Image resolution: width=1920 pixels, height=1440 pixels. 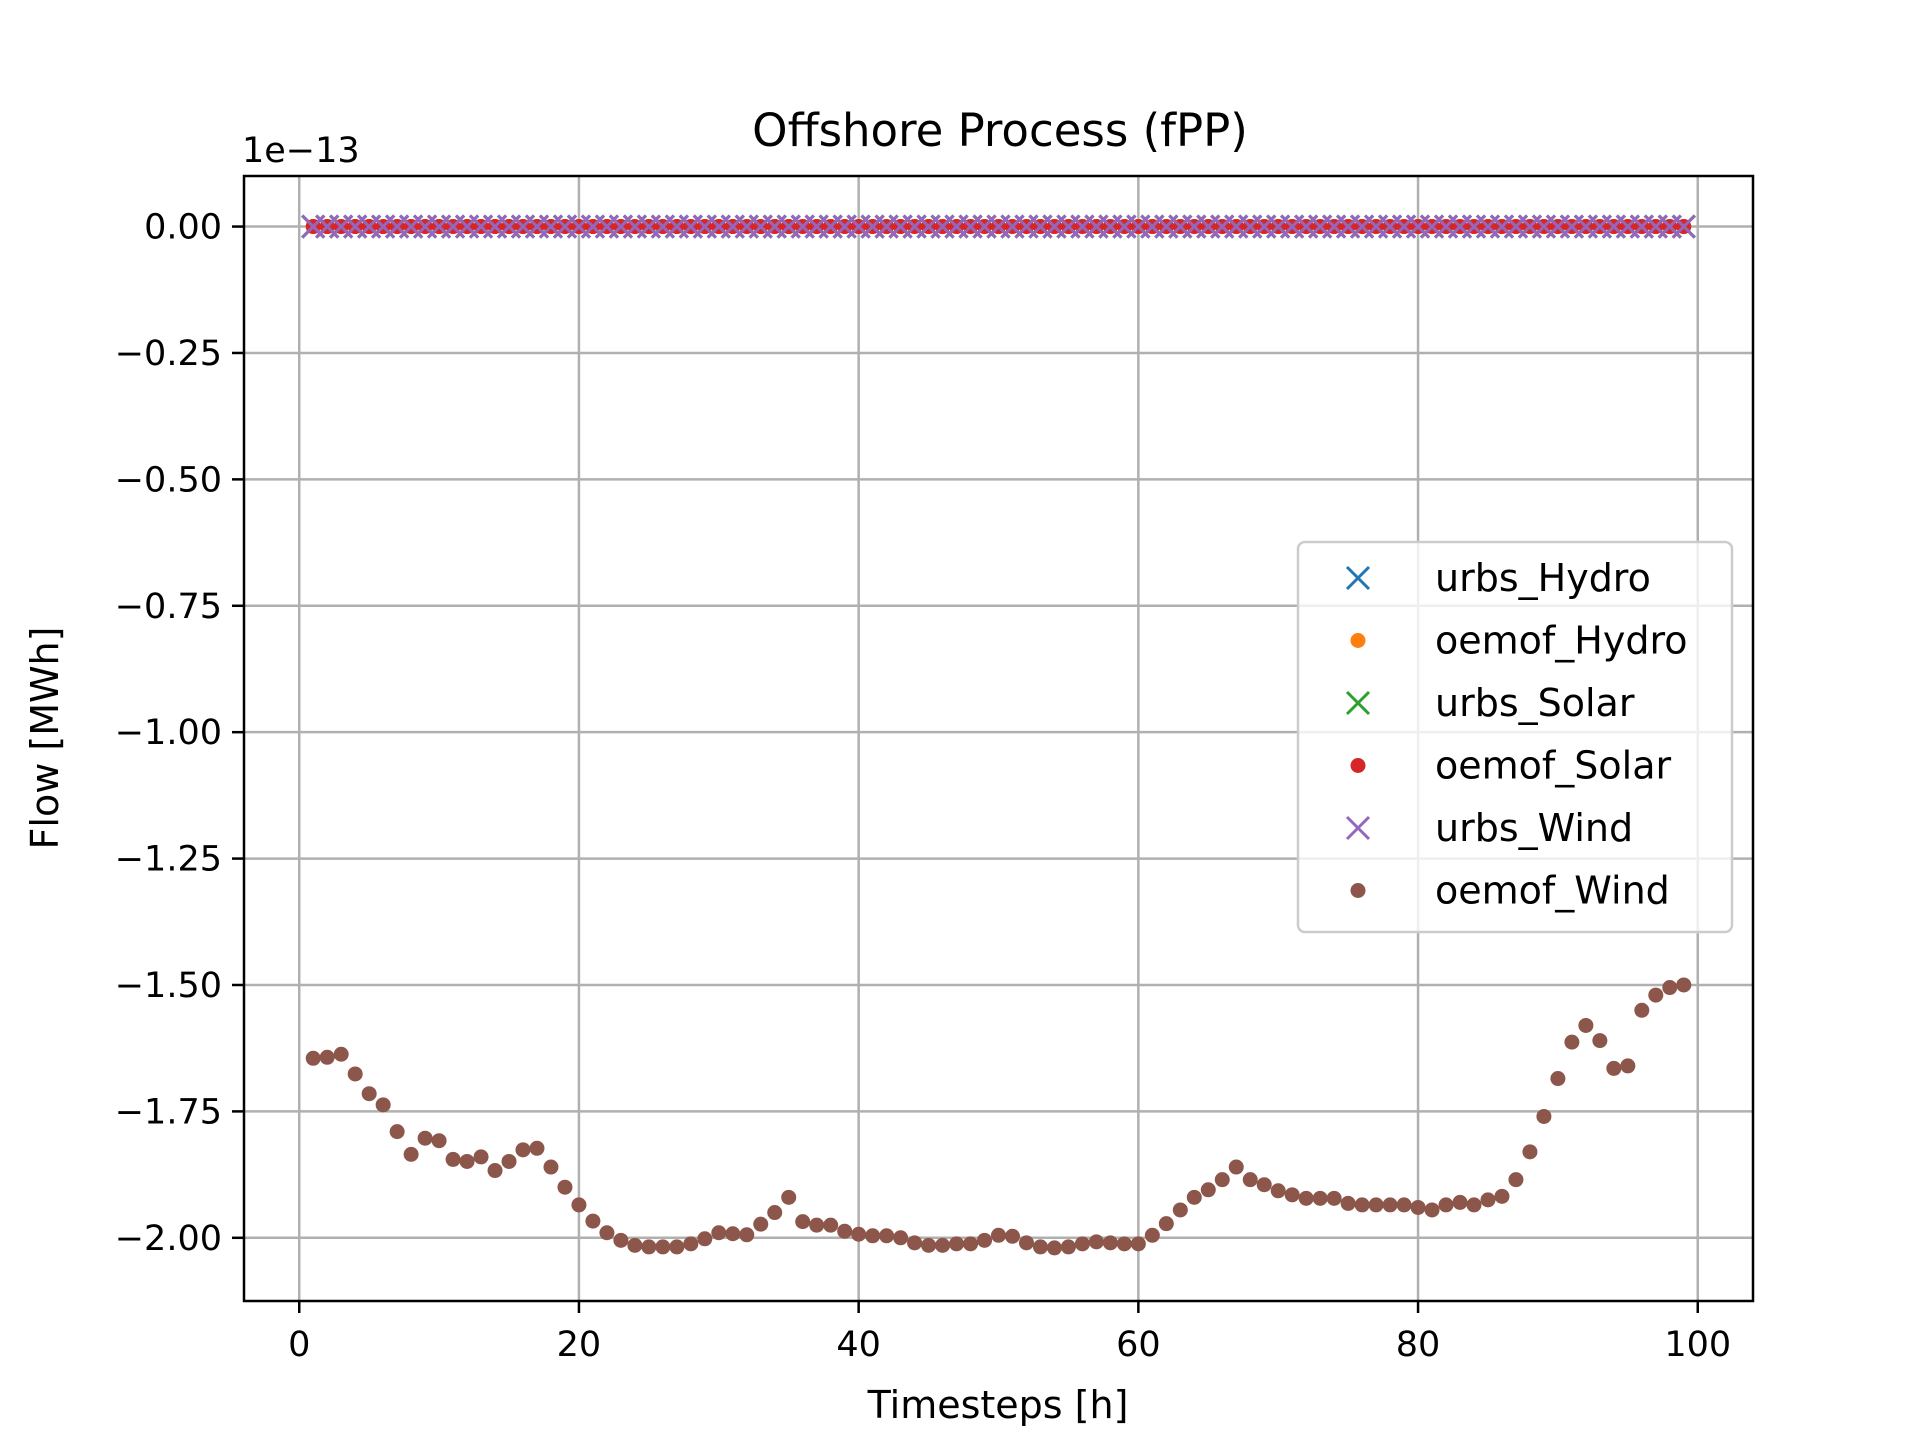 I want to click on y-offset-label: 1e−13, so click(x=301, y=151).